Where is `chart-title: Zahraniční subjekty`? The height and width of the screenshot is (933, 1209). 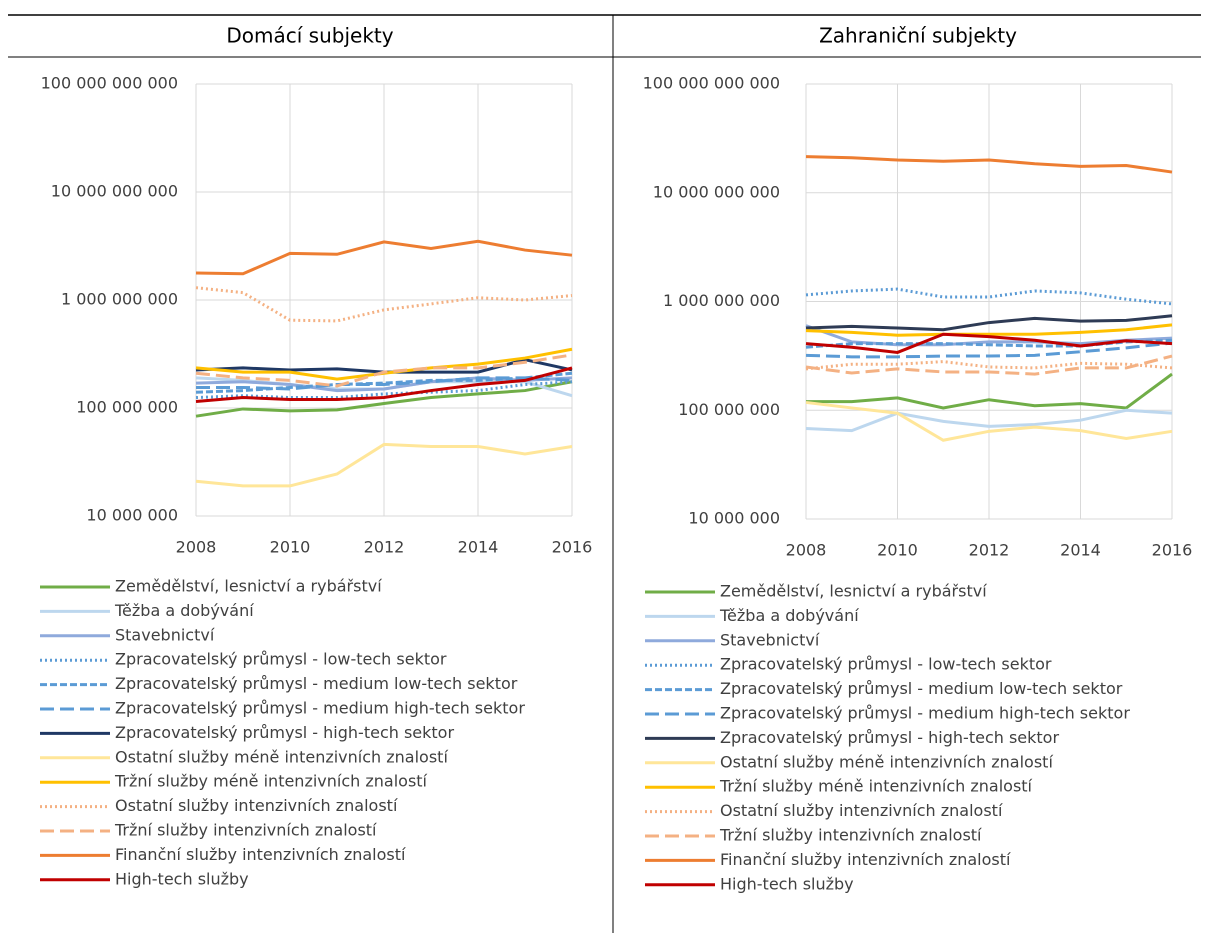
chart-title: Zahraniční subjekty is located at coordinates (918, 36).